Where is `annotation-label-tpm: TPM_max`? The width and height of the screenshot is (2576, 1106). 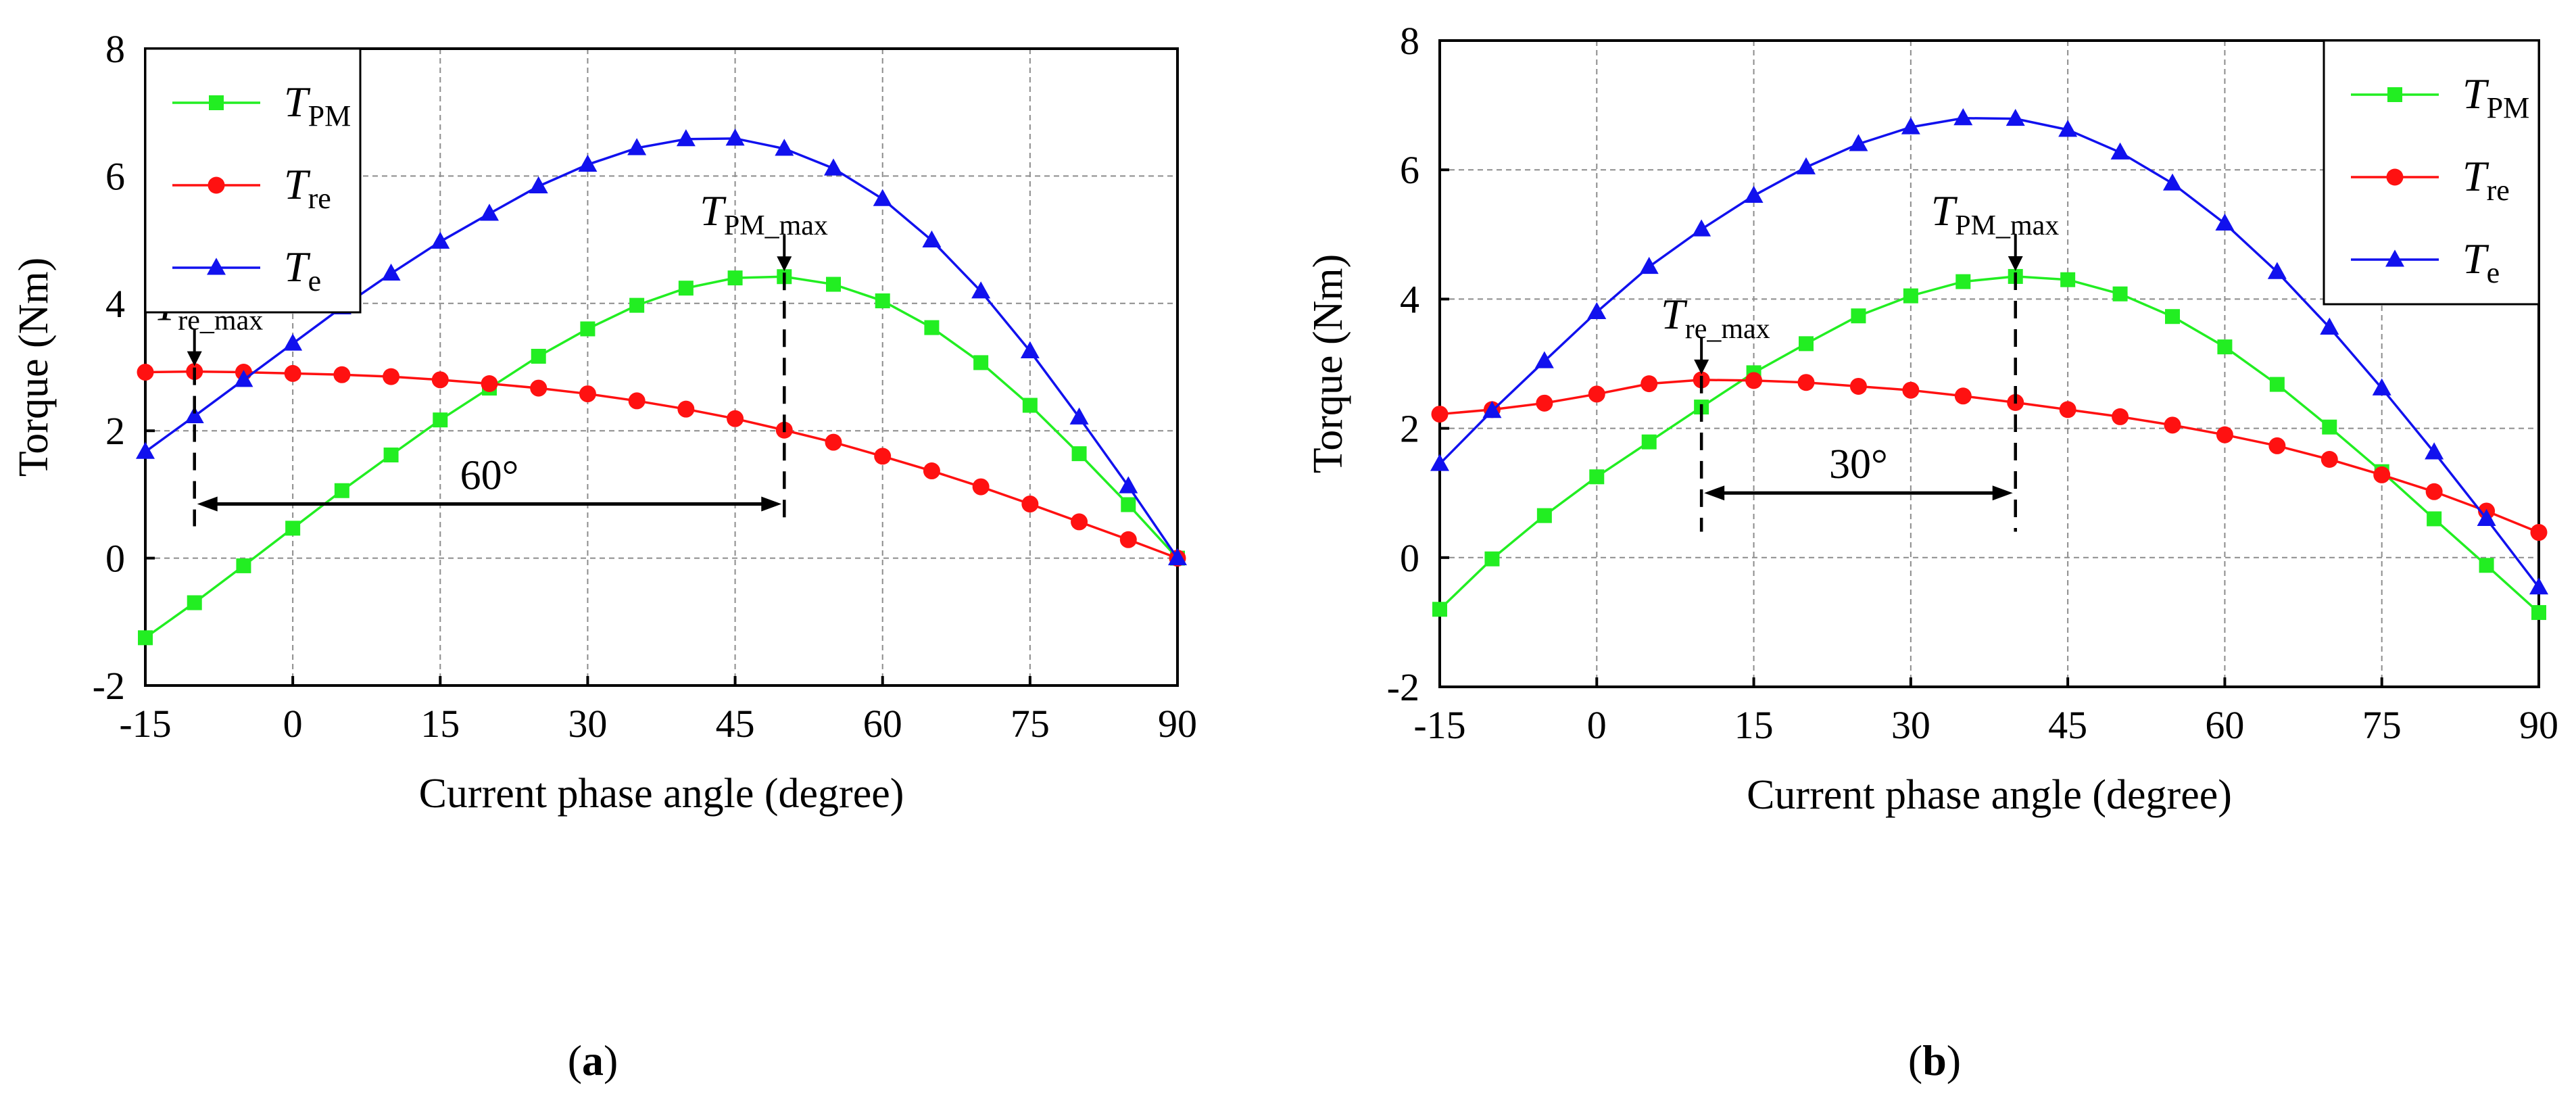
annotation-label-tpm: TPM_max is located at coordinates (1996, 214).